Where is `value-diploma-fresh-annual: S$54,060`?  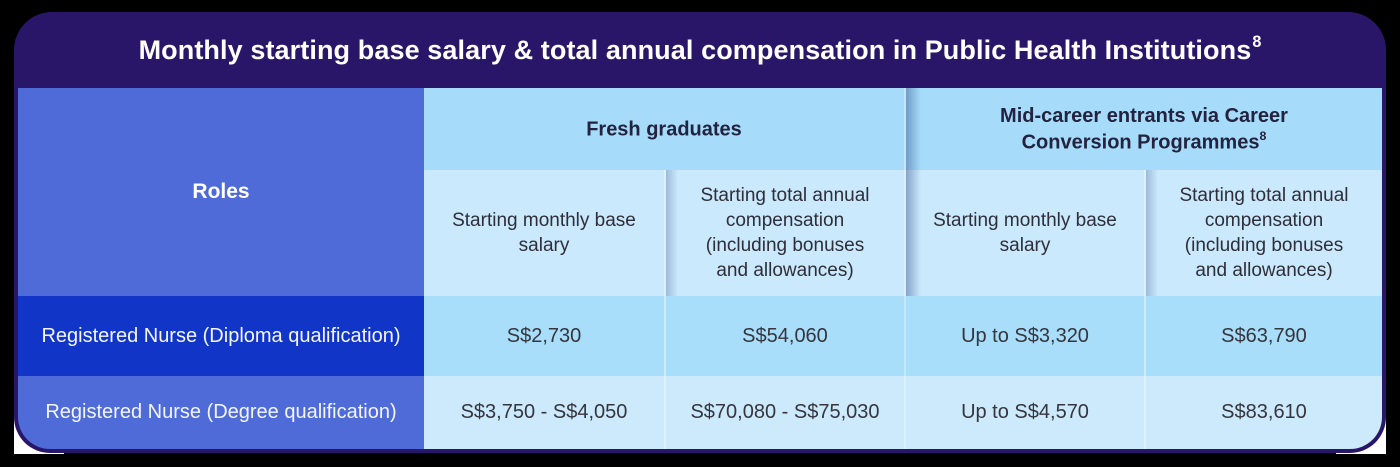 value-diploma-fresh-annual: S$54,060 is located at coordinates (784, 336).